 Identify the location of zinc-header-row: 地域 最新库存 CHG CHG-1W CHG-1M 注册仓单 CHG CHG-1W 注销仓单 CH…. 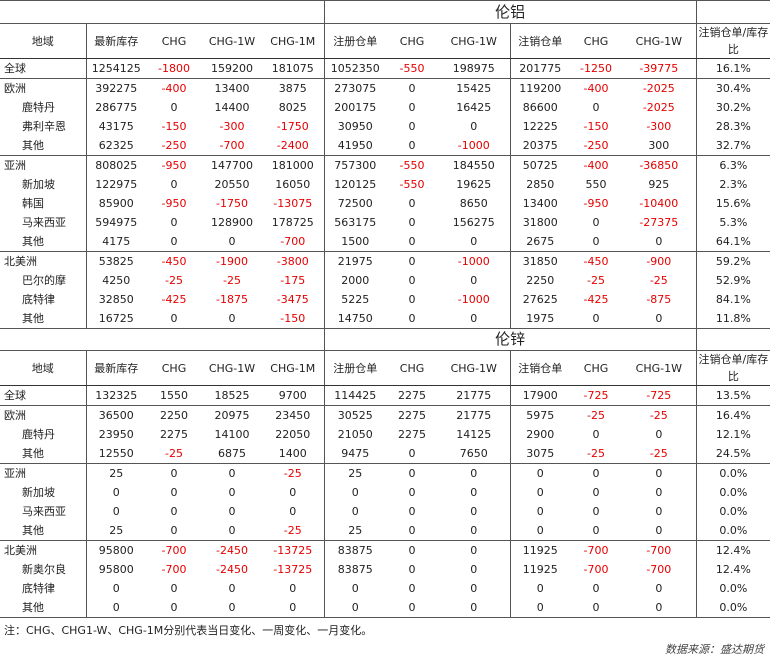
(385, 368).